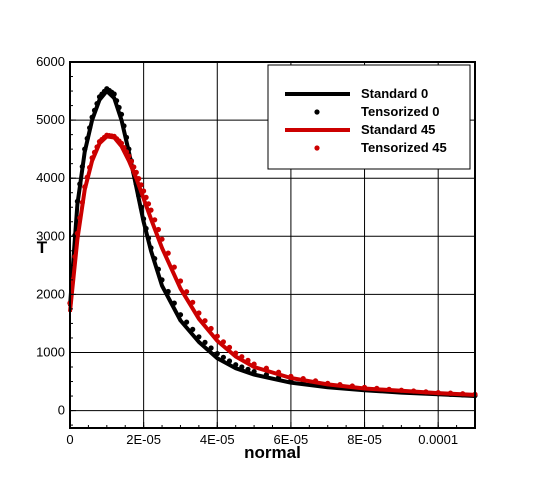 Image resolution: width=540 pixels, height=482 pixels. I want to click on legend-label: Standard 0, so click(394, 93).